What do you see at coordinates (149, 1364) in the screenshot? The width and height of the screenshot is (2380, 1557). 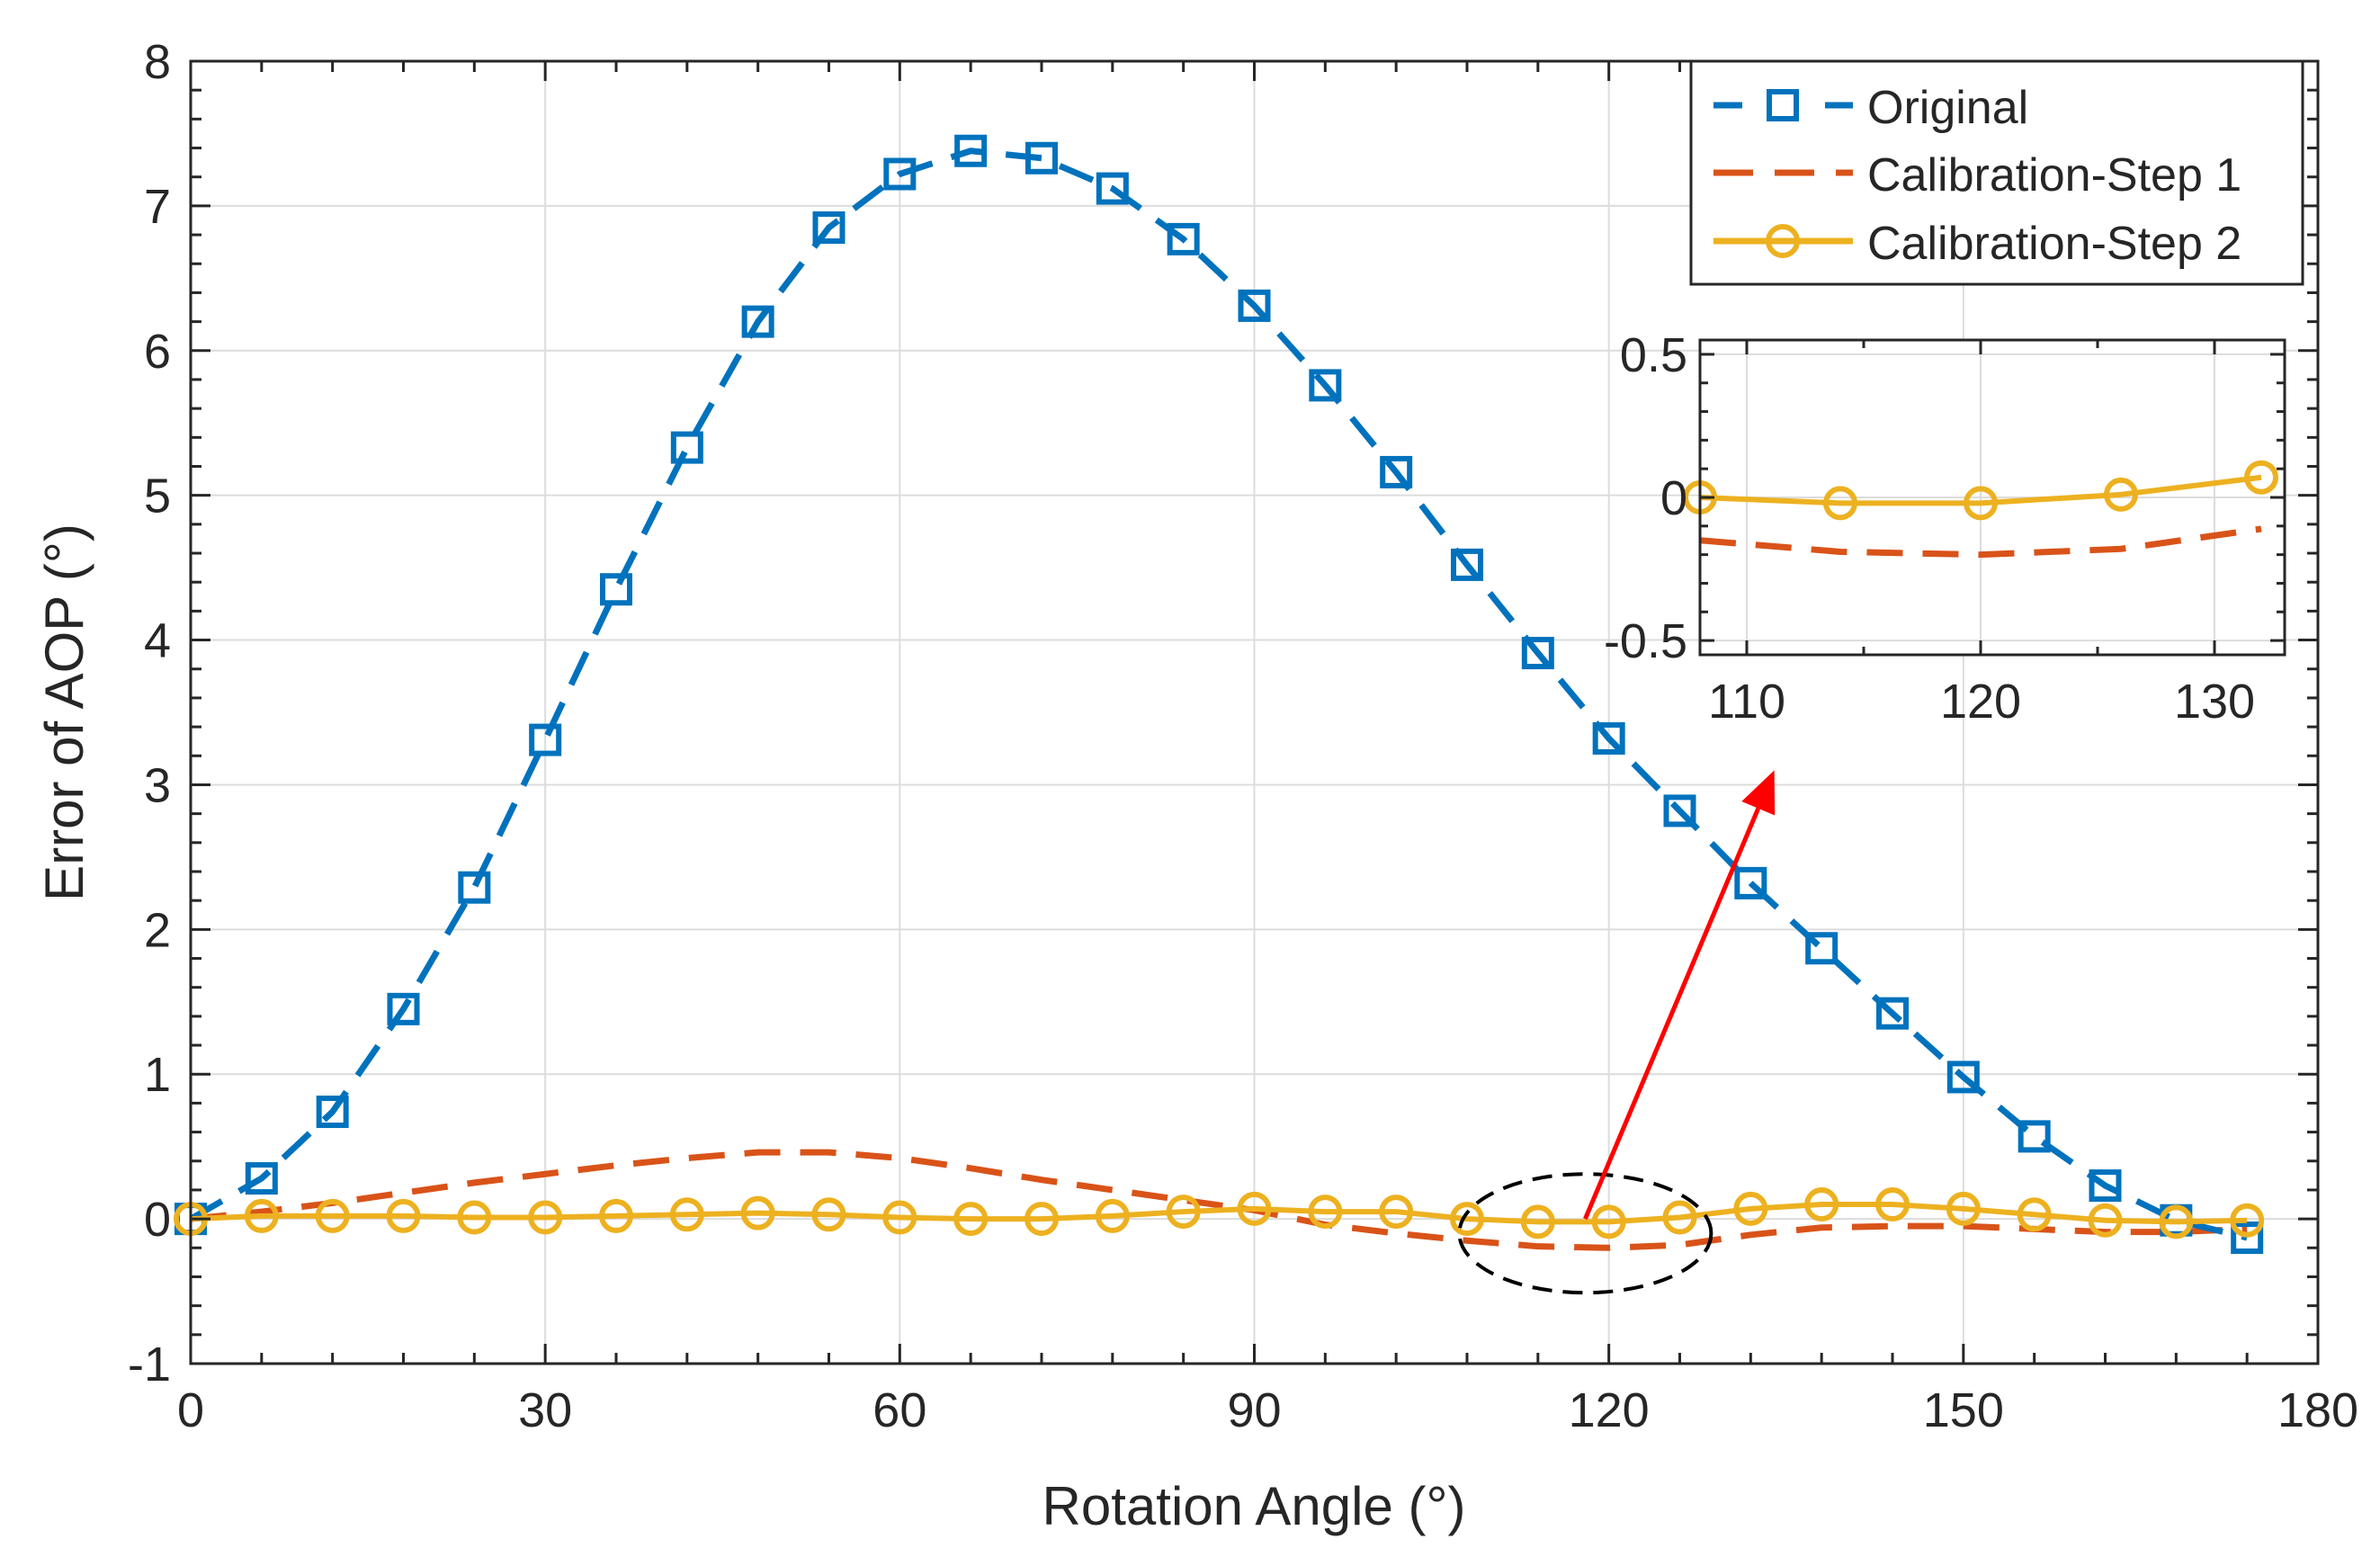 I see `y-tick-label: -1` at bounding box center [149, 1364].